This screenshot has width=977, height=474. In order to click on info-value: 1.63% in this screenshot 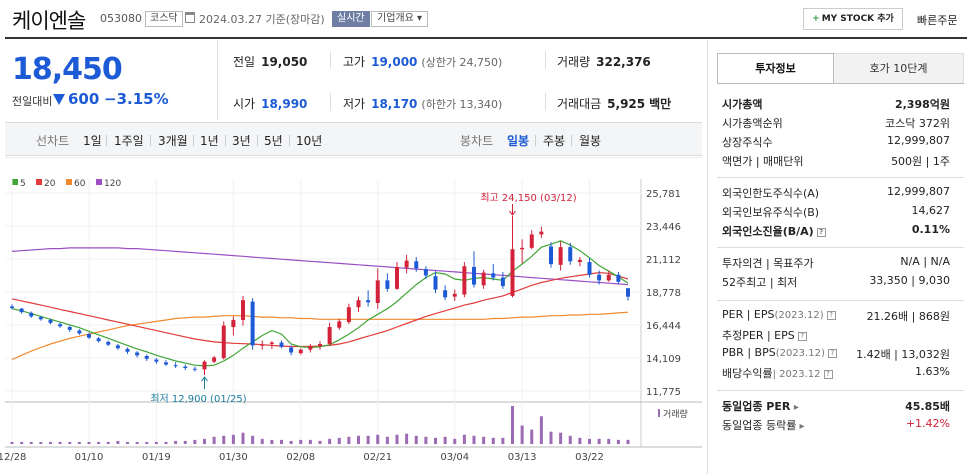, I will do `click(932, 371)`.